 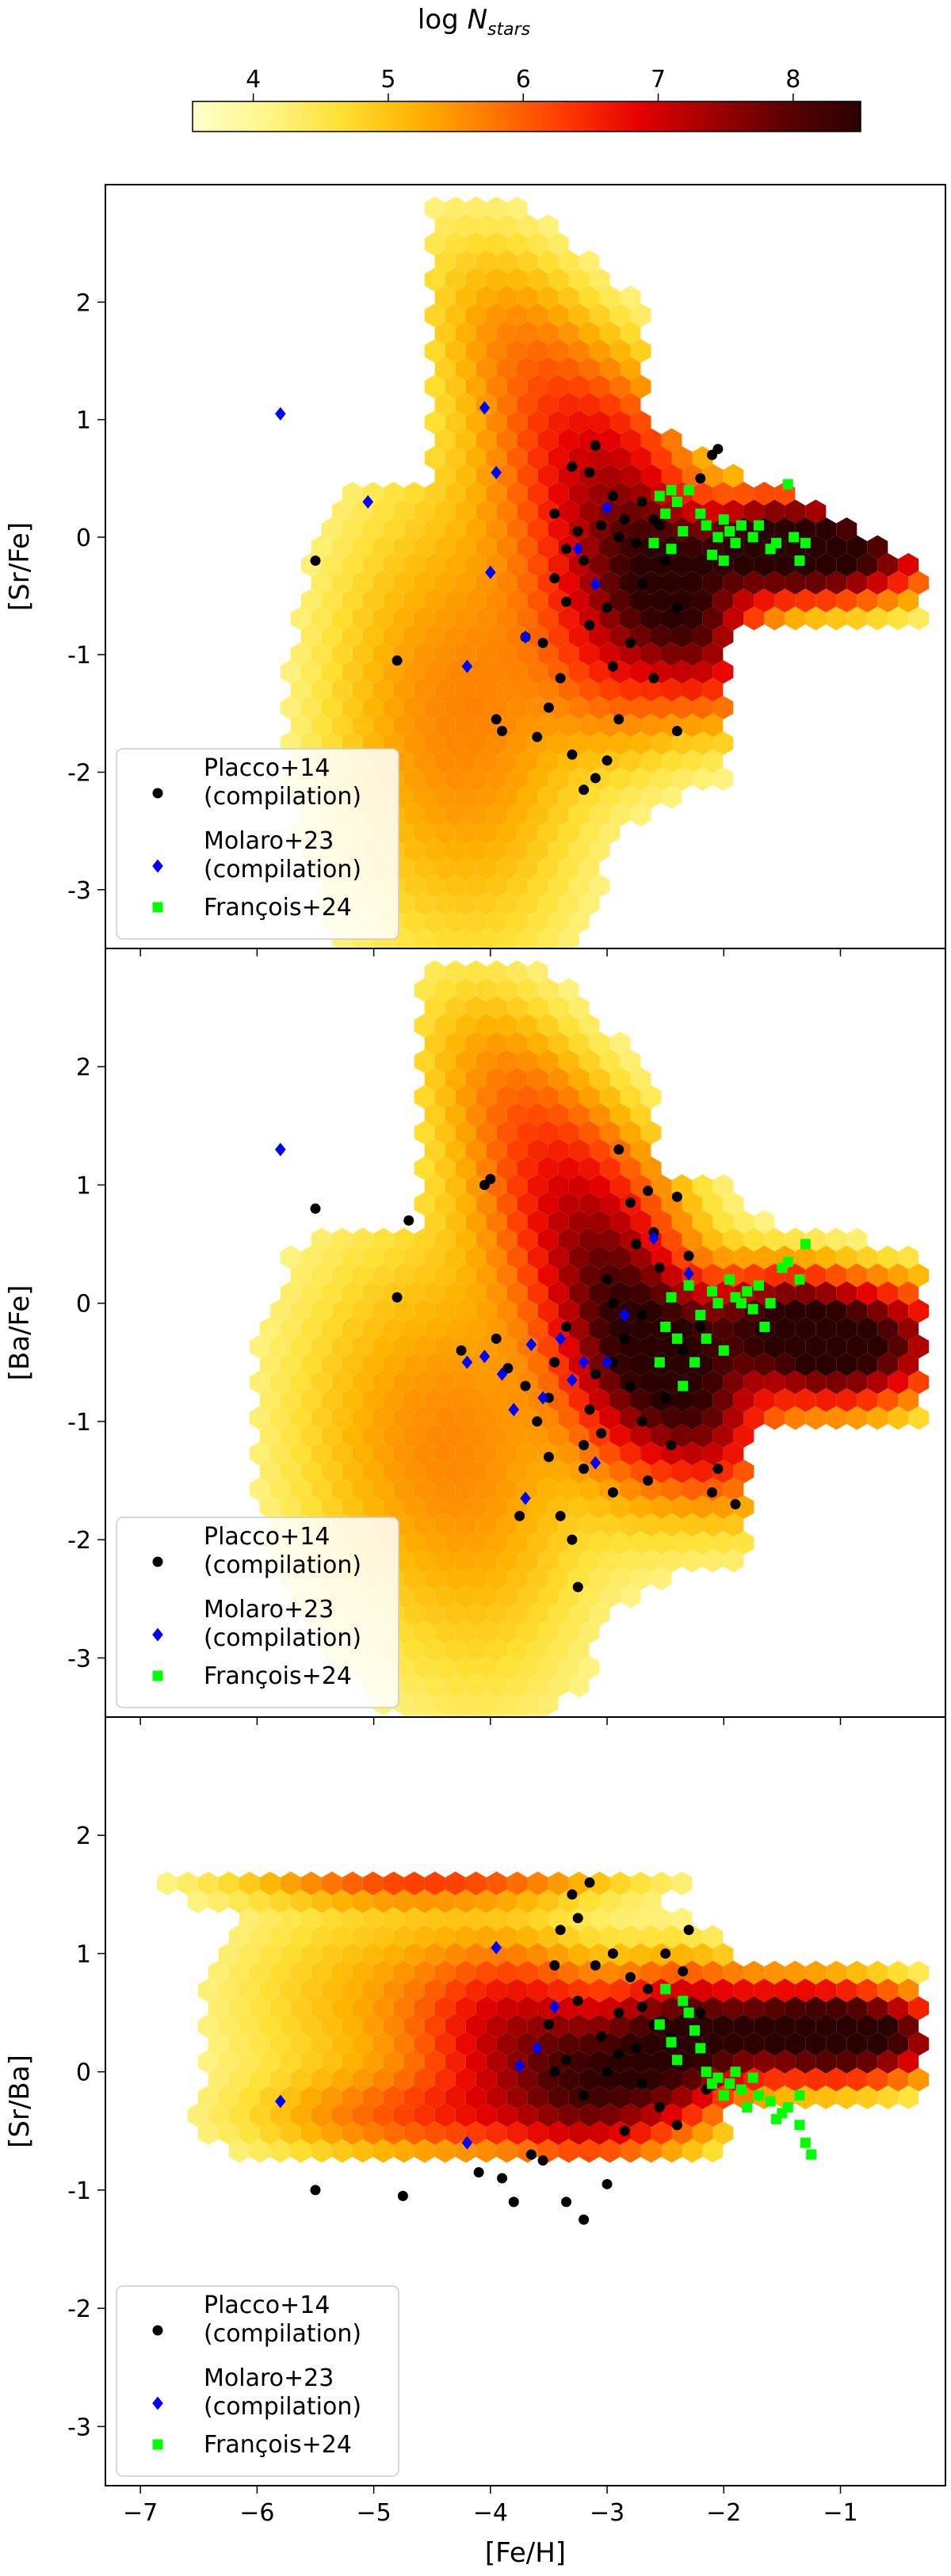 I want to click on scatter-points, so click(x=543, y=1368).